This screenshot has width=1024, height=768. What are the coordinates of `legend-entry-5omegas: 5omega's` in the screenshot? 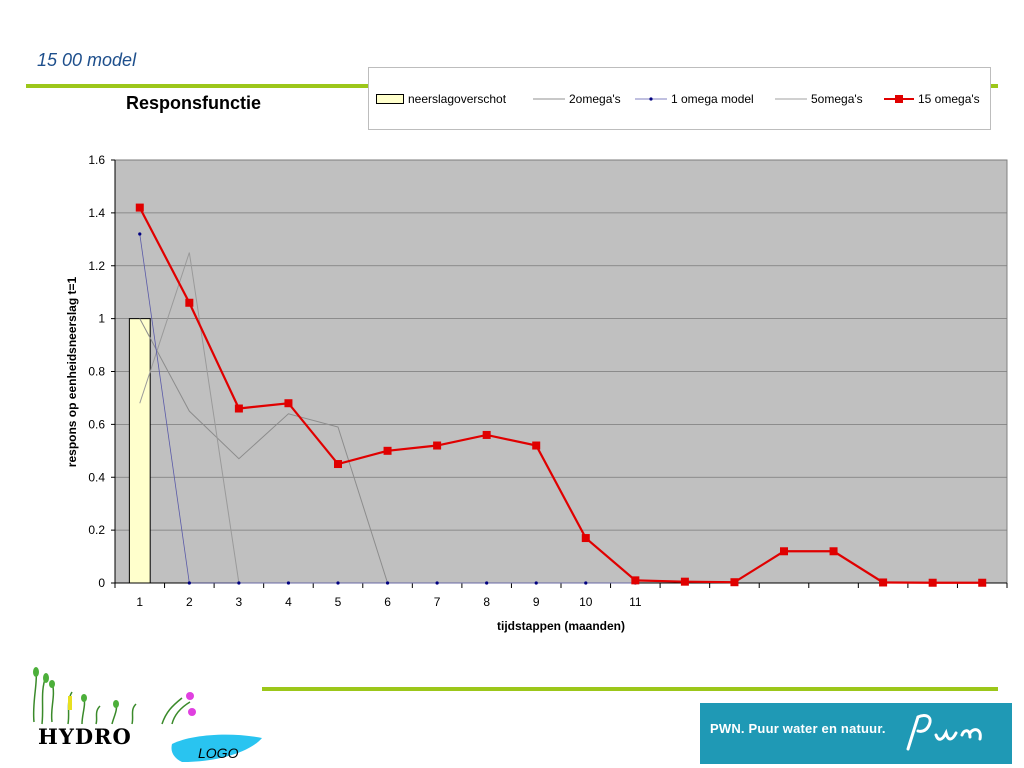 It's located at (819, 99).